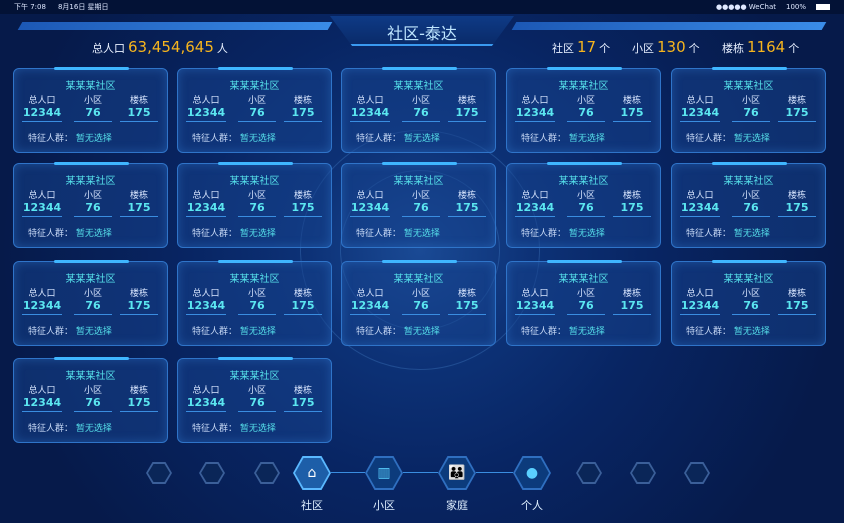  I want to click on header-bar-right, so click(669, 26).